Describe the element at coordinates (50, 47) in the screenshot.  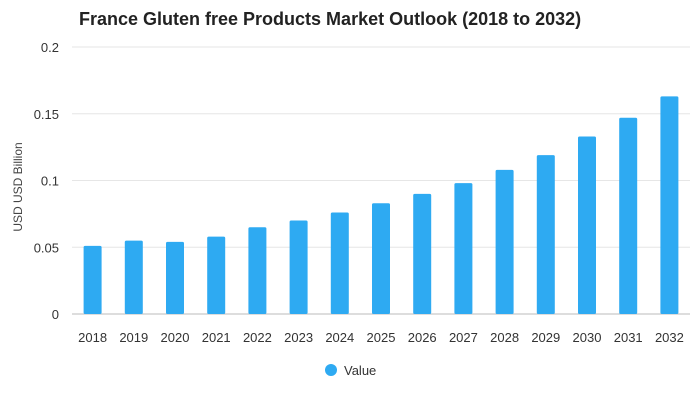
I see `y-tick-label: 0.2` at that location.